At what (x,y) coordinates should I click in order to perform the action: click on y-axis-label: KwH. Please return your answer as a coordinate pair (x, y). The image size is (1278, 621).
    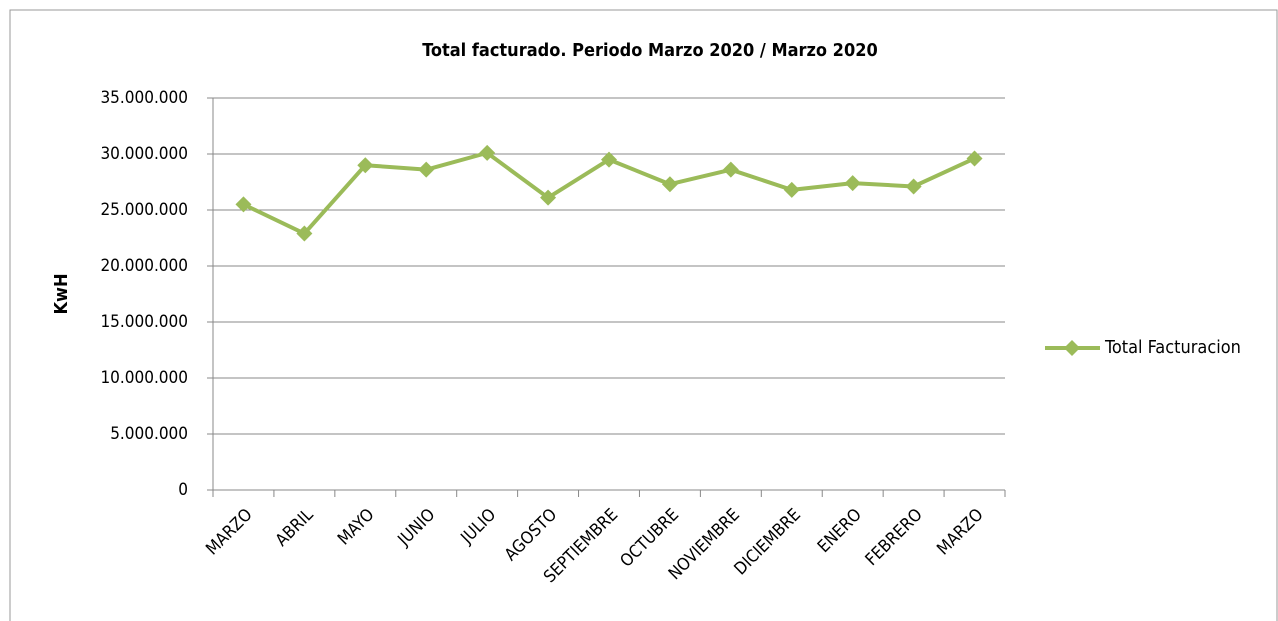
    Looking at the image, I should click on (61, 293).